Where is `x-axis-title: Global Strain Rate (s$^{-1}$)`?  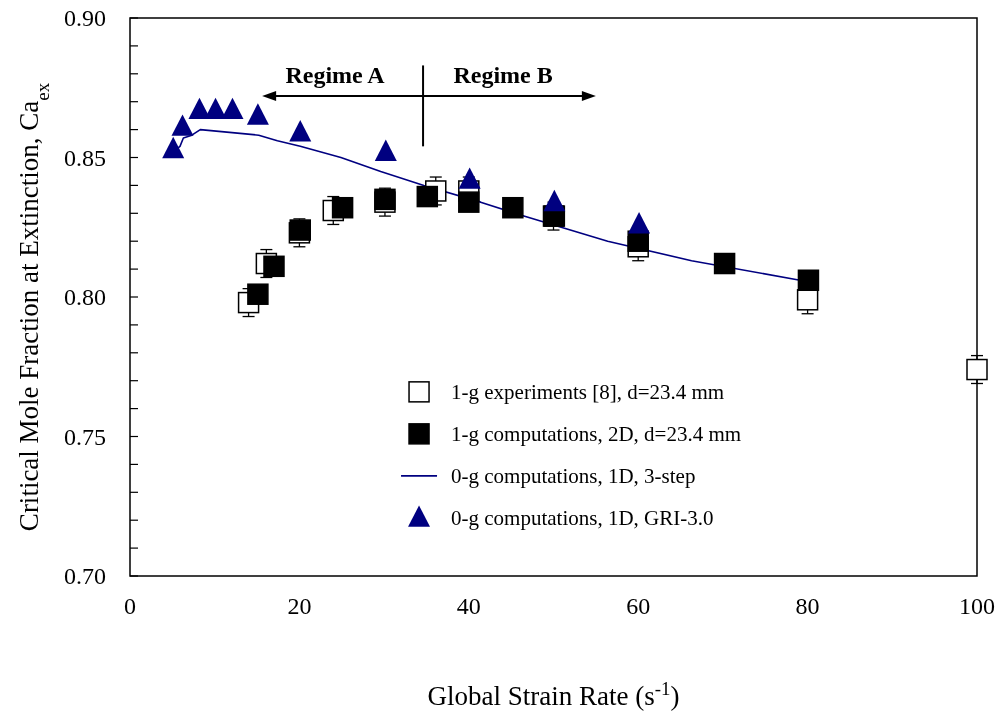
x-axis-title: Global Strain Rate (s$^{-1}$) is located at coordinates (553, 694).